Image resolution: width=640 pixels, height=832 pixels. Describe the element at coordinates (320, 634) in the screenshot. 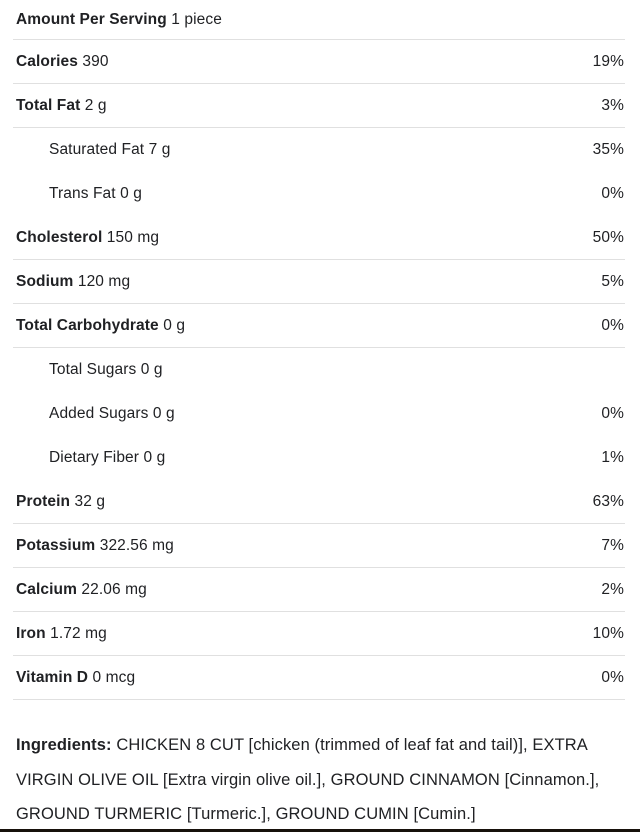

I see `nutrient-row-iron: Iron 1.72 mg 10%` at that location.